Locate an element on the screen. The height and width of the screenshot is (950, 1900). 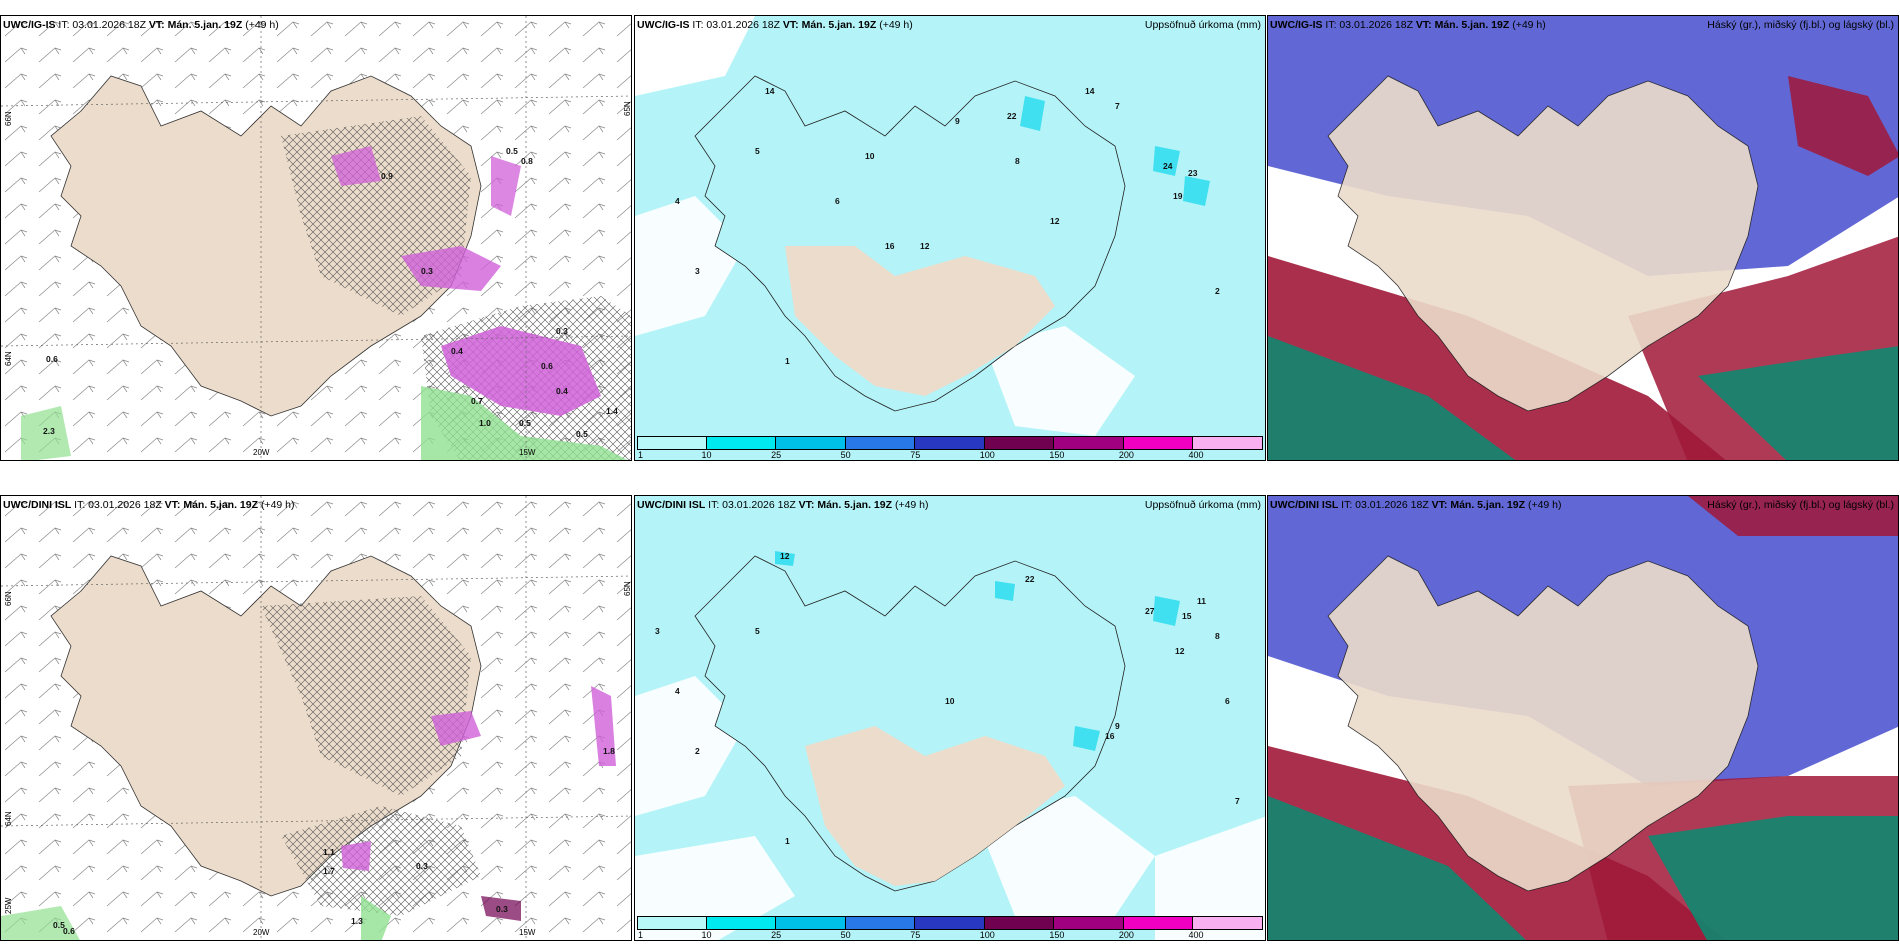
map-value: 1.1 is located at coordinates (329, 852).